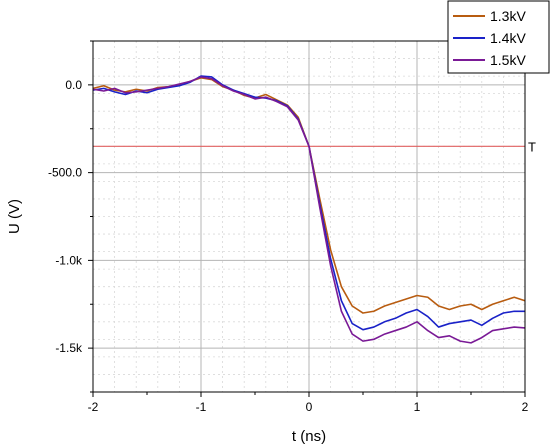 This screenshot has width=550, height=448. I want to click on y-tick-labels: 0.0 -500.0 -1.0k -1.5k, so click(65, 216).